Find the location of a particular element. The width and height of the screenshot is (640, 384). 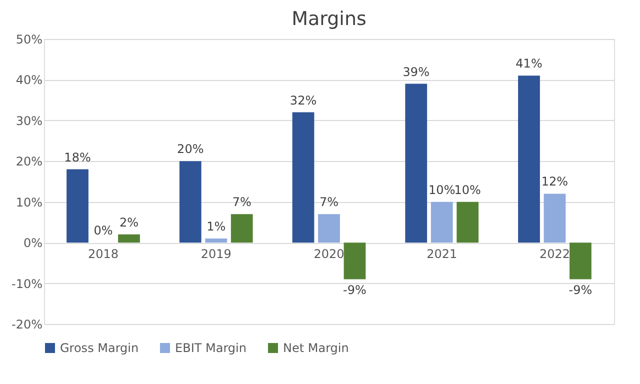

data-label: 18% is located at coordinates (77, 157).